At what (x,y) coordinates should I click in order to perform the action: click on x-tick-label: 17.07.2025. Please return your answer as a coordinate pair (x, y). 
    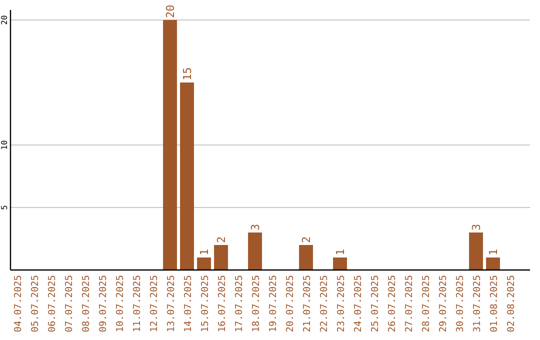
    Looking at the image, I should click on (239, 303).